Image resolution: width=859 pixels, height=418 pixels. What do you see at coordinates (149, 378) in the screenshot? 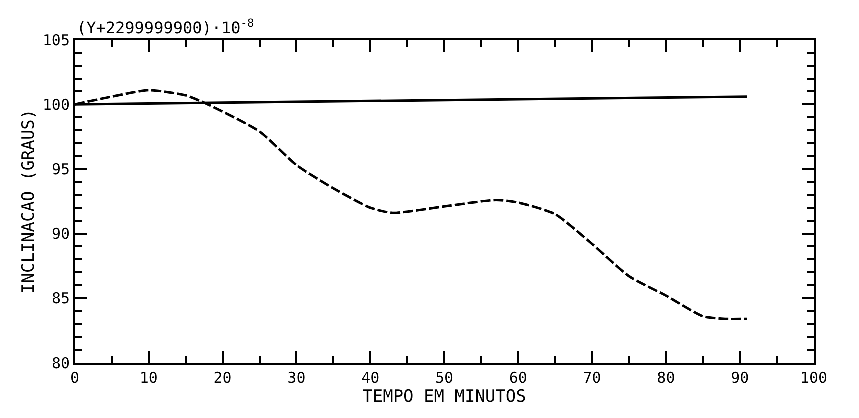
I see `x-tick-label: 10` at bounding box center [149, 378].